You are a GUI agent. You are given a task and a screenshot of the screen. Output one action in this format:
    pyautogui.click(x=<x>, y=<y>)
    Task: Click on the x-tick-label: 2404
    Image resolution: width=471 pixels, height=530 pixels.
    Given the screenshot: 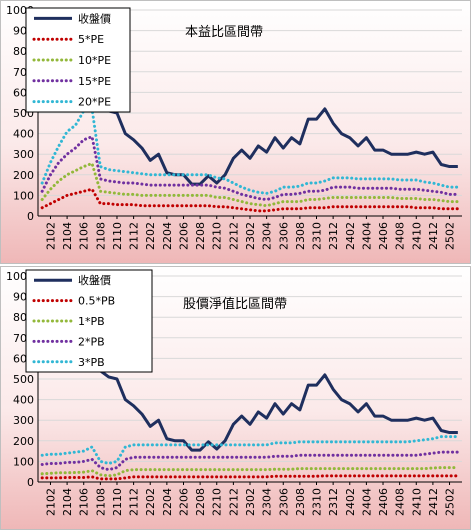 What is the action you would take?
    pyautogui.click(x=366, y=236)
    